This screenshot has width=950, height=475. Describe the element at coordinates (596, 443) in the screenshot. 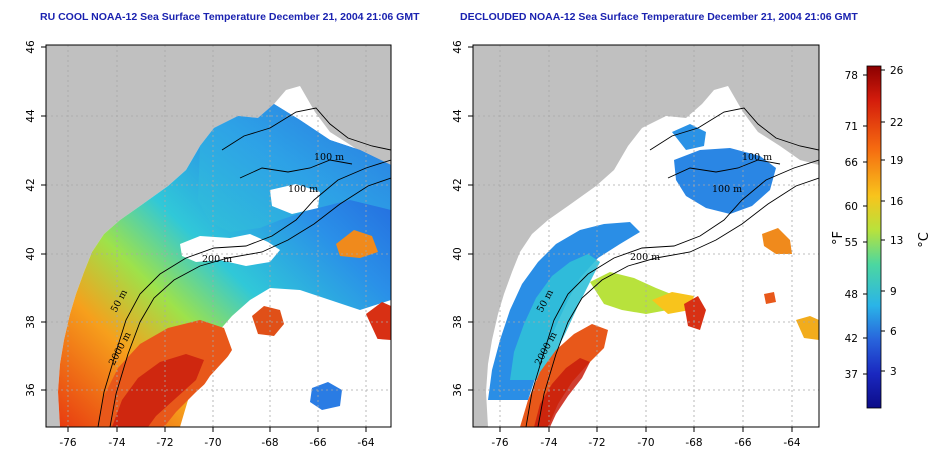

I see `right-x-tick: -72` at that location.